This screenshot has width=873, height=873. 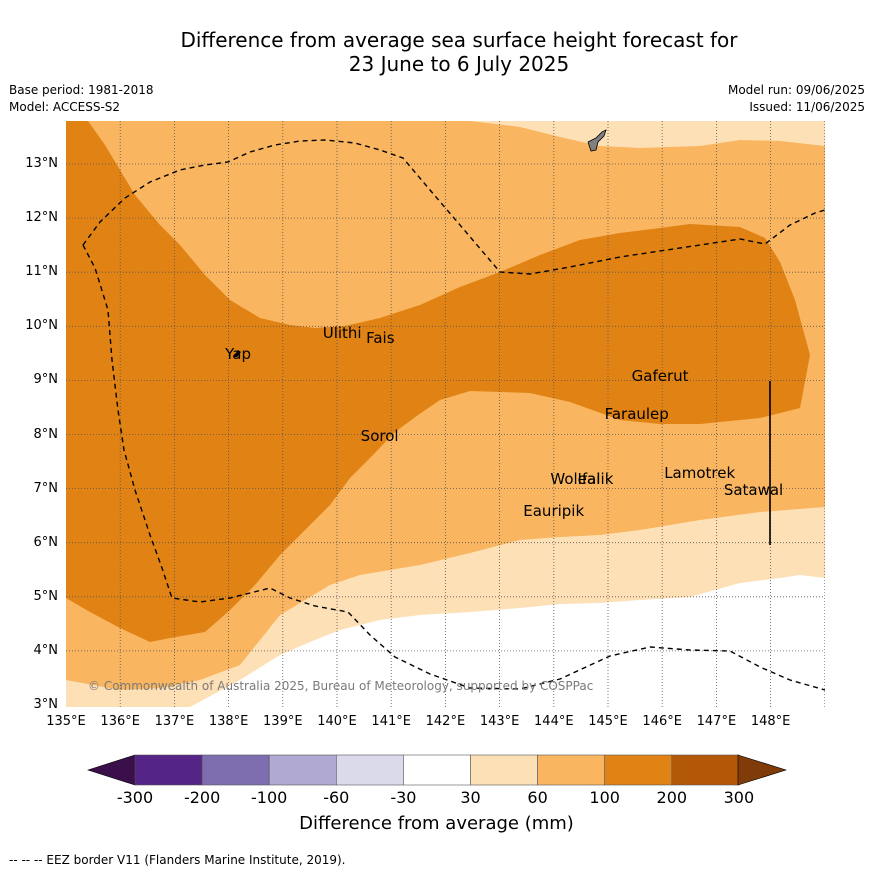 What do you see at coordinates (46, 704) in the screenshot?
I see `latitude-tick-label: 3°N` at bounding box center [46, 704].